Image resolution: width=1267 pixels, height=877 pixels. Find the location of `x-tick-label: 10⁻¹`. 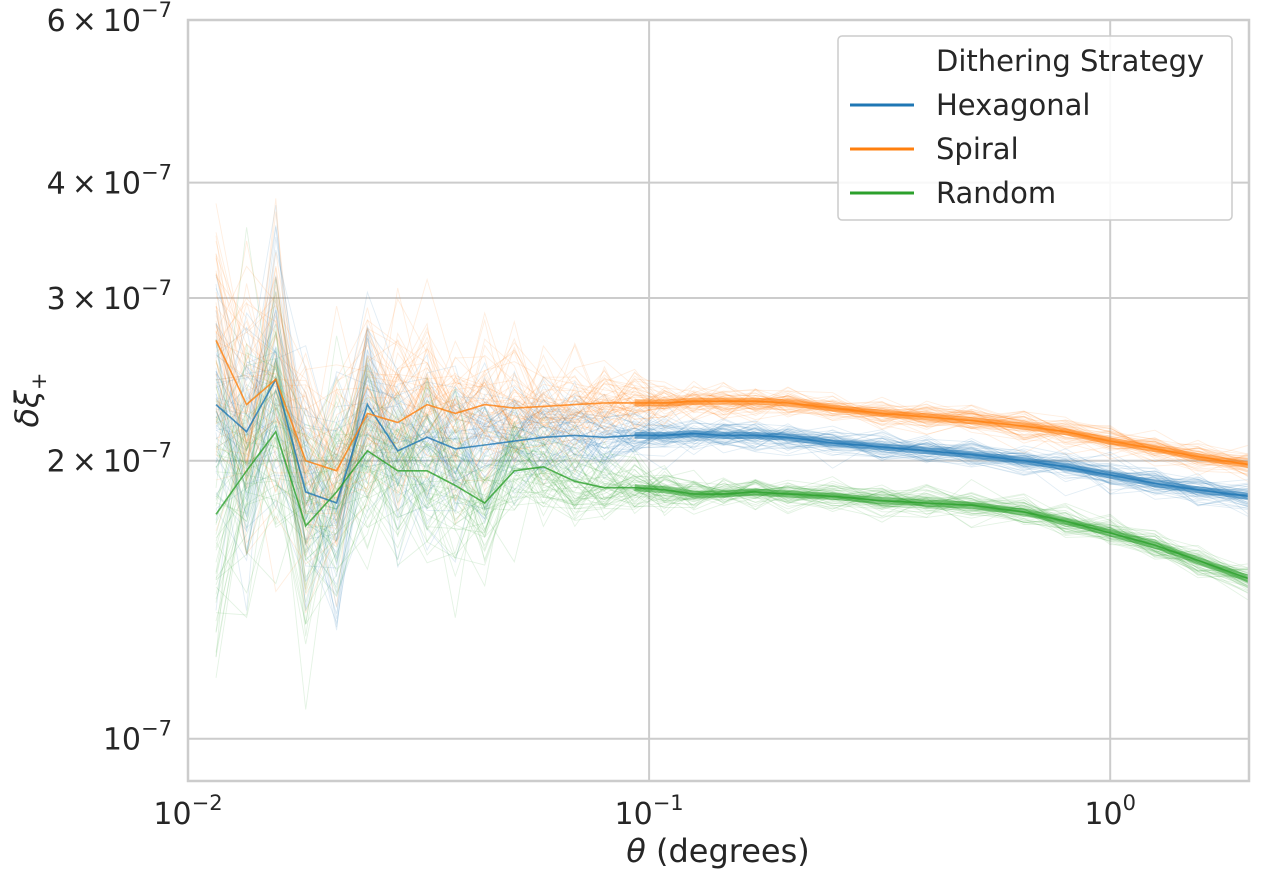

x-tick-label: 10⁻¹ is located at coordinates (649, 811).